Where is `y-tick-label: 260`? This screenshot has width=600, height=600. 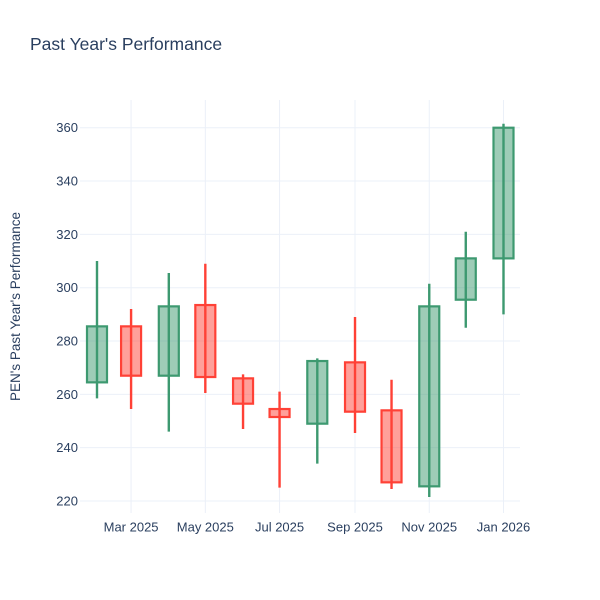
y-tick-label: 260 is located at coordinates (67, 394).